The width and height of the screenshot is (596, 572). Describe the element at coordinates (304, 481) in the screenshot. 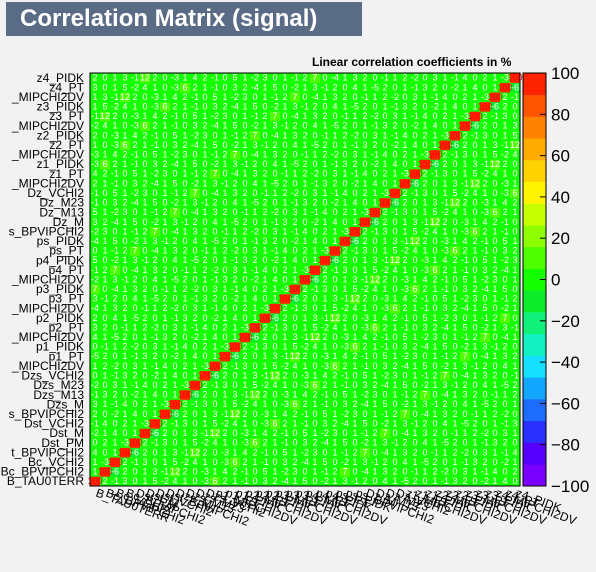

I see `cell-value-label: 5` at that location.